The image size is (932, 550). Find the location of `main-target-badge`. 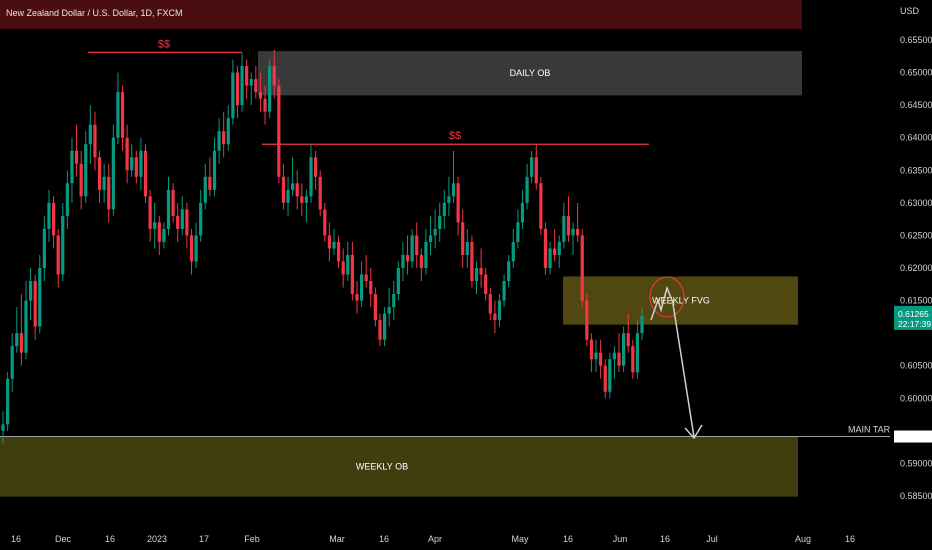

main-target-badge is located at coordinates (913, 436).